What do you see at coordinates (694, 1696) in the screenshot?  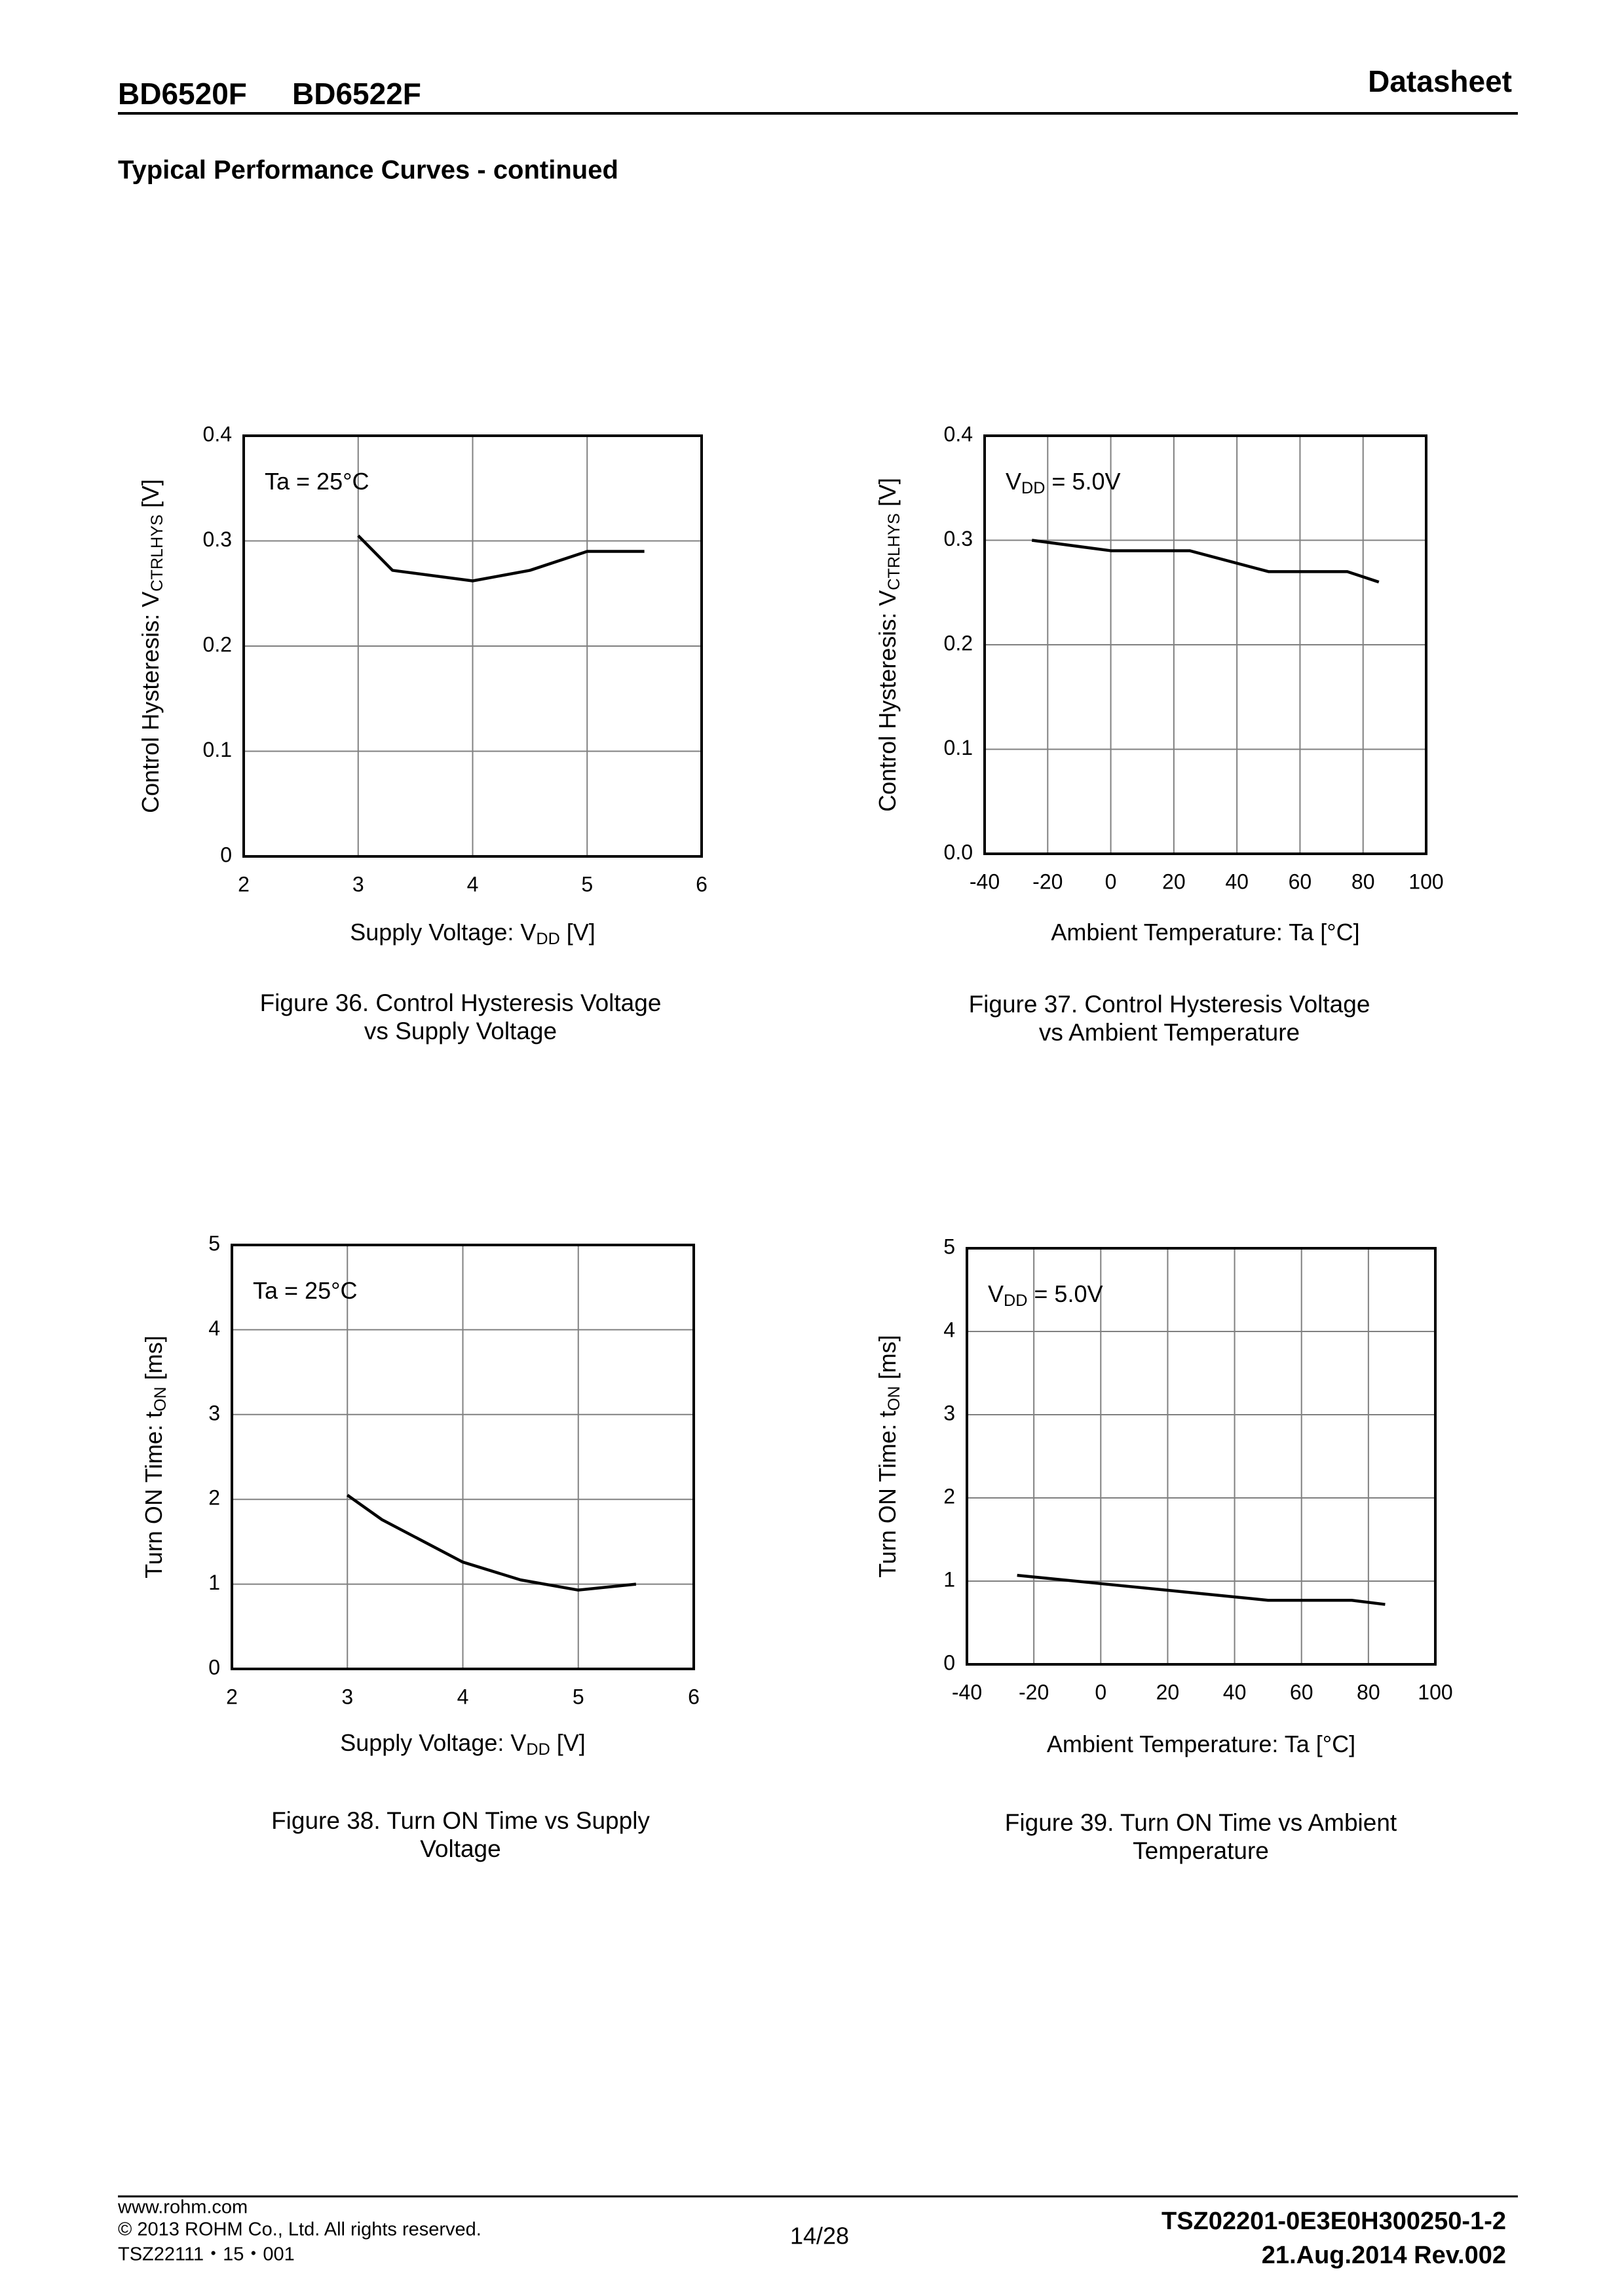 I see `x-tick-label: 6` at bounding box center [694, 1696].